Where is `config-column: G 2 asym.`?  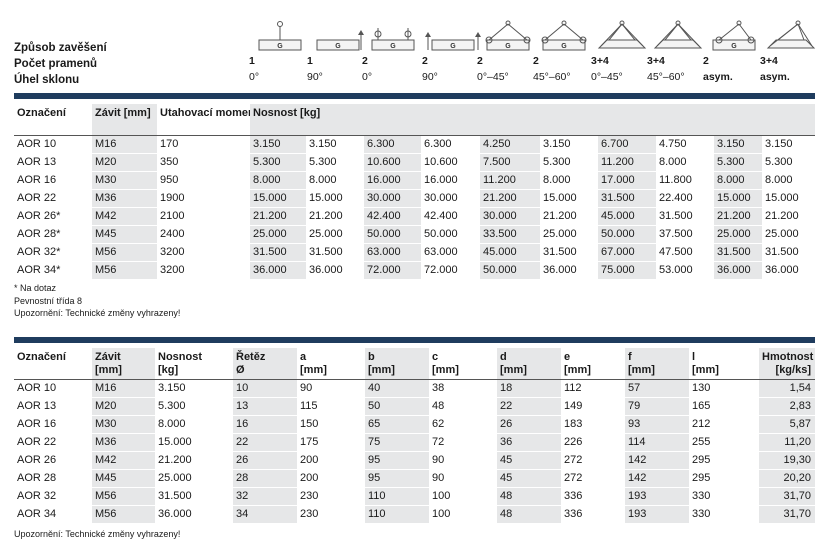
config-column: G 2 asym. is located at coordinates (734, 51).